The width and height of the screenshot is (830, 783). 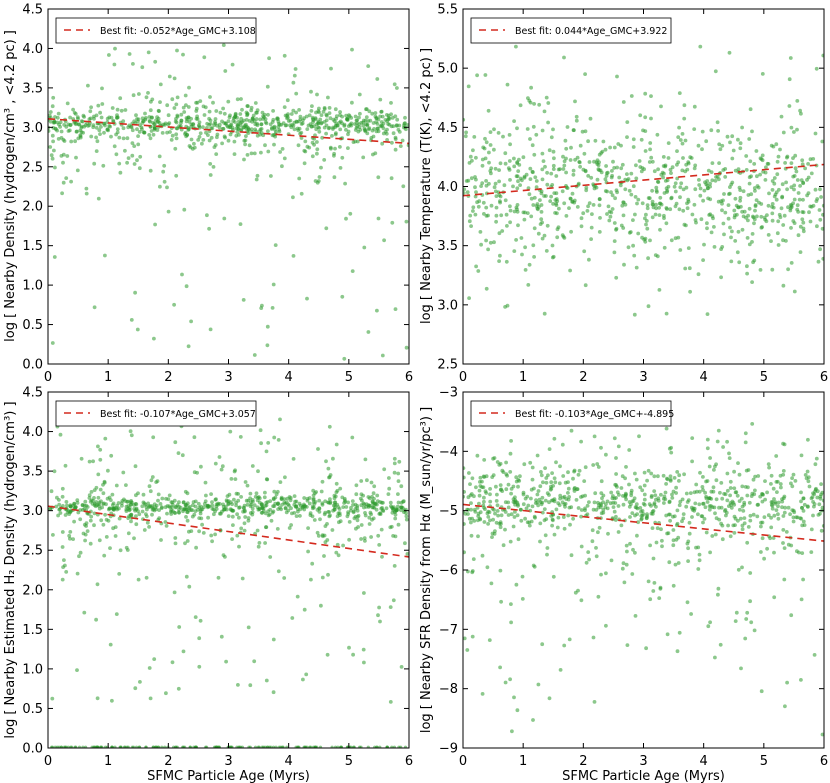 What do you see at coordinates (448, 511) in the screenshot?
I see `y-tick-label: −5` at bounding box center [448, 511].